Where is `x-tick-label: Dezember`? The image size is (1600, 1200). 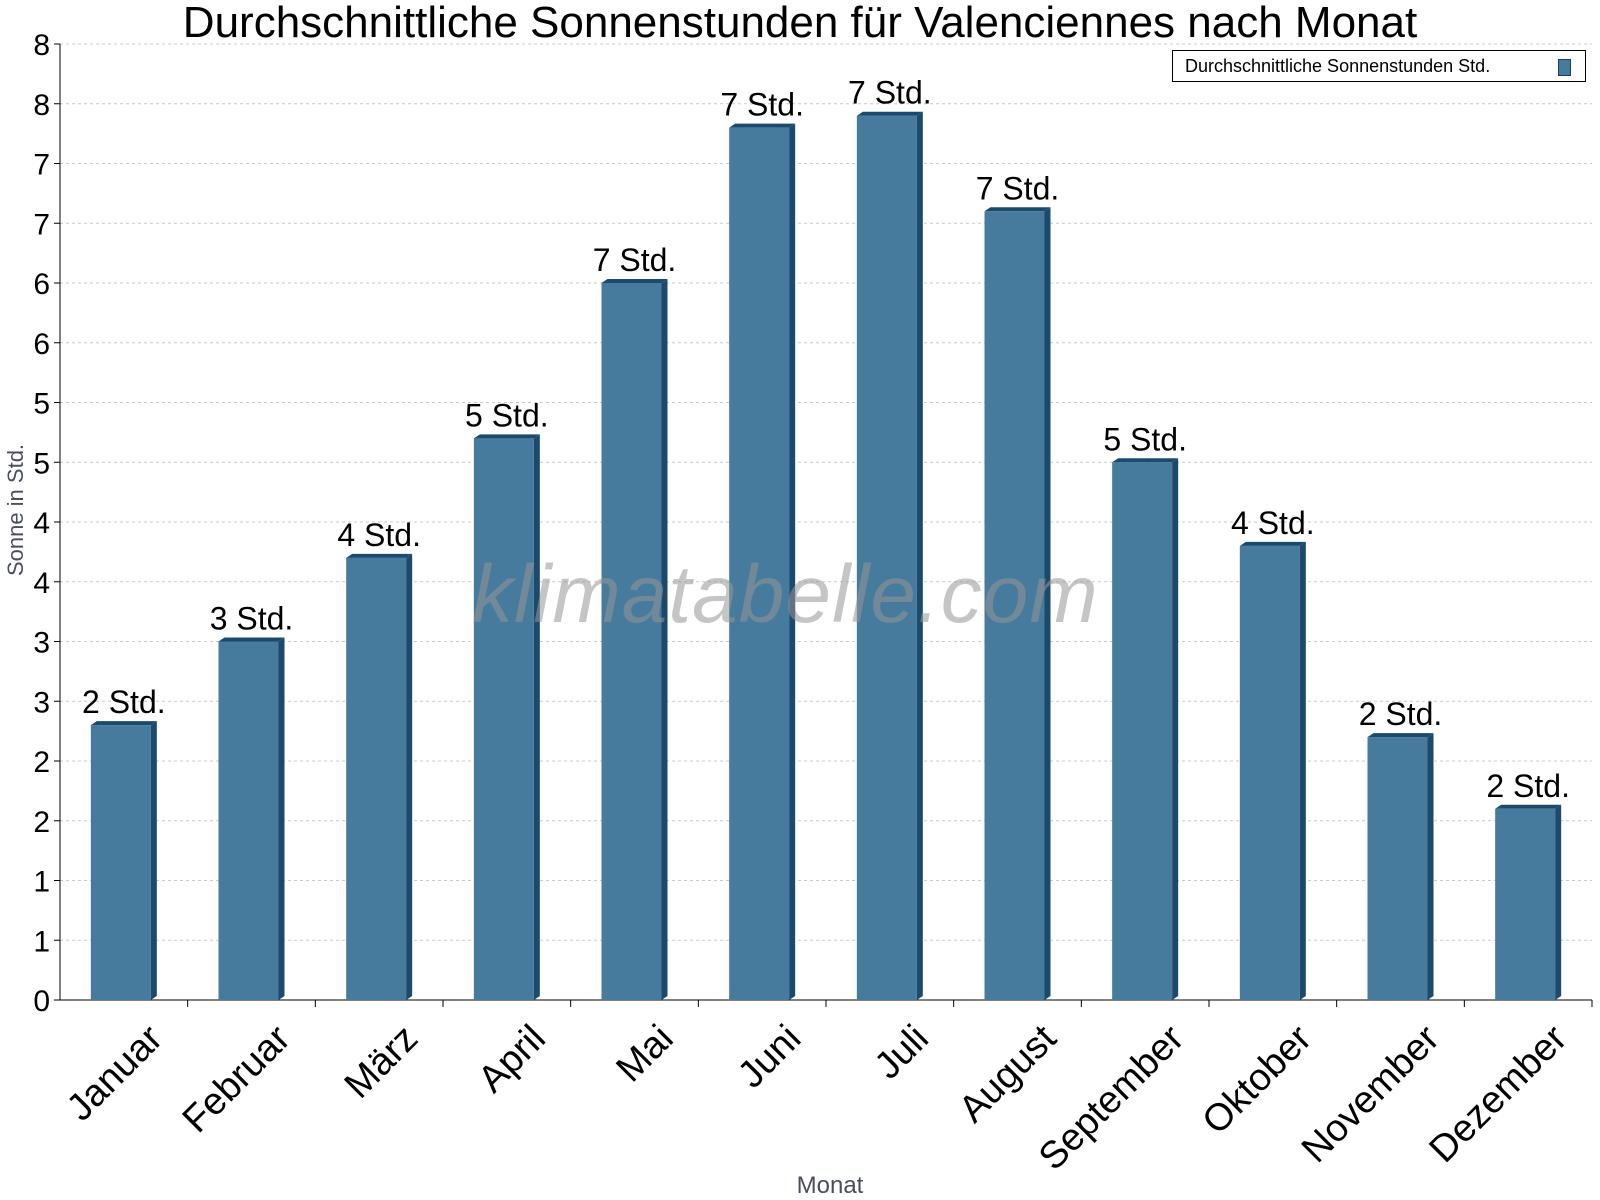
x-tick-label: Dezember is located at coordinates (1499, 1094).